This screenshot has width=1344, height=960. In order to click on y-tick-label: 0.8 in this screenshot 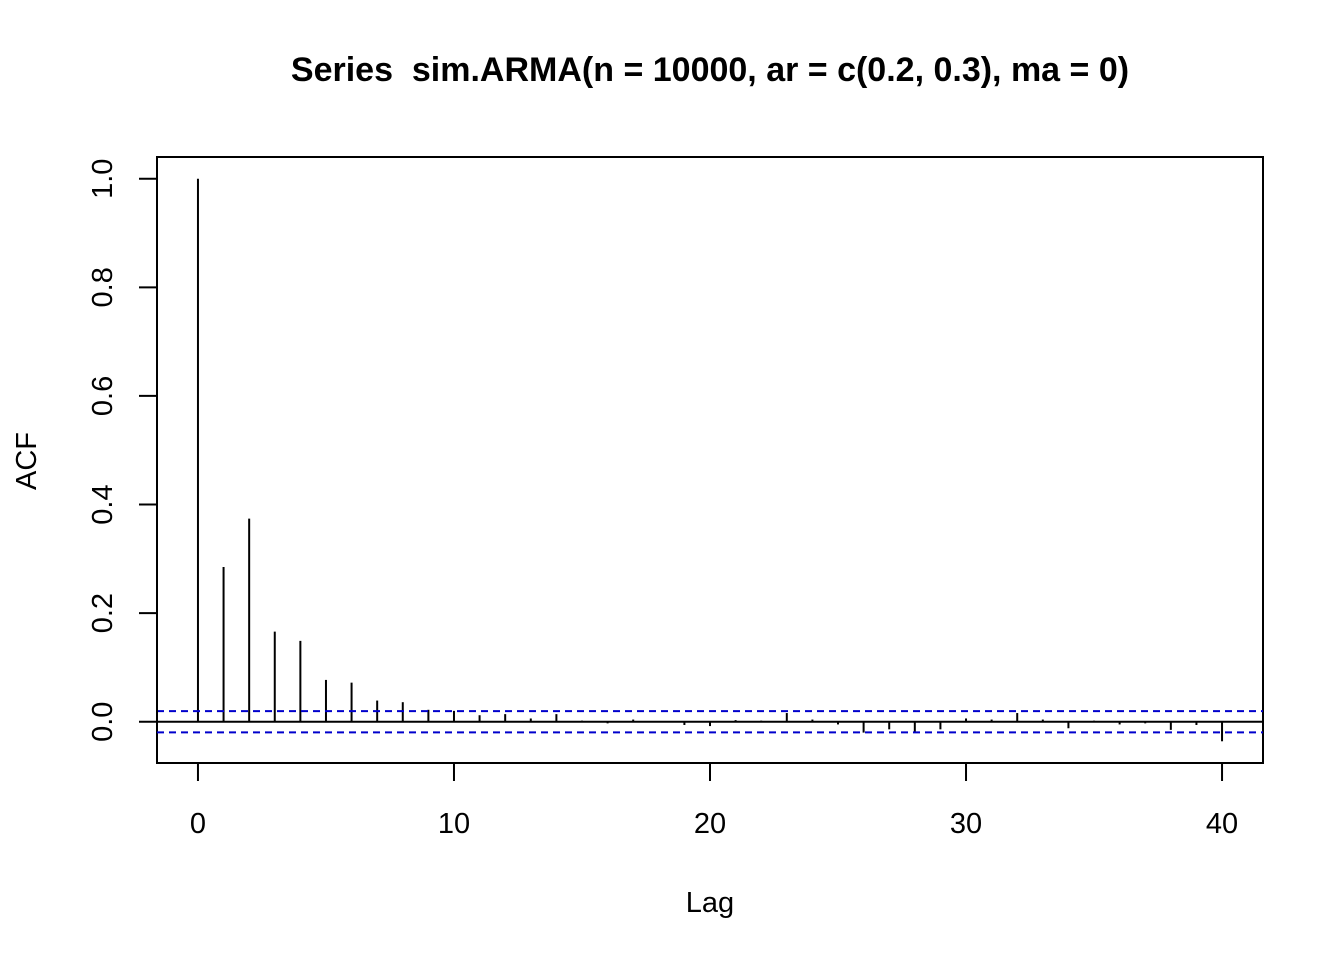, I will do `click(103, 287)`.